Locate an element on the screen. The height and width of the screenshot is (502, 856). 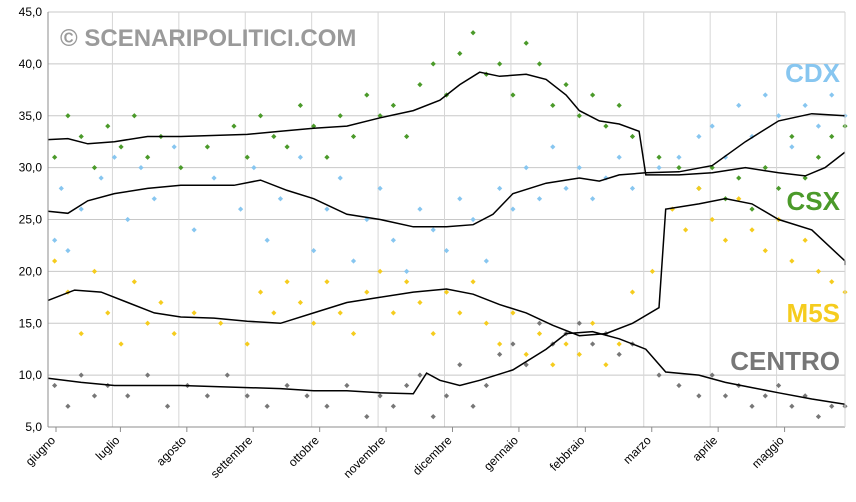
trend-line-centro is located at coordinates (446, 367).